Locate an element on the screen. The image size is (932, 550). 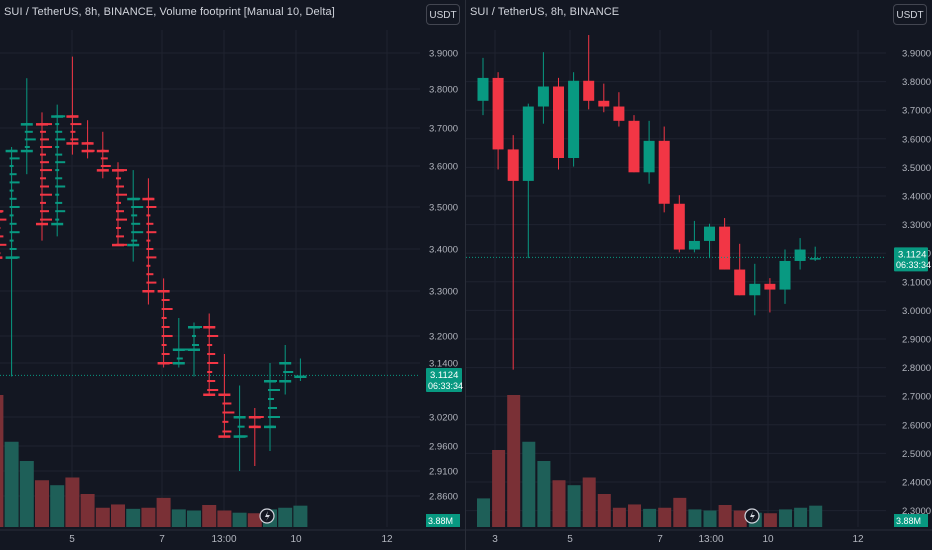
pane-divider is located at coordinates (465, 275).